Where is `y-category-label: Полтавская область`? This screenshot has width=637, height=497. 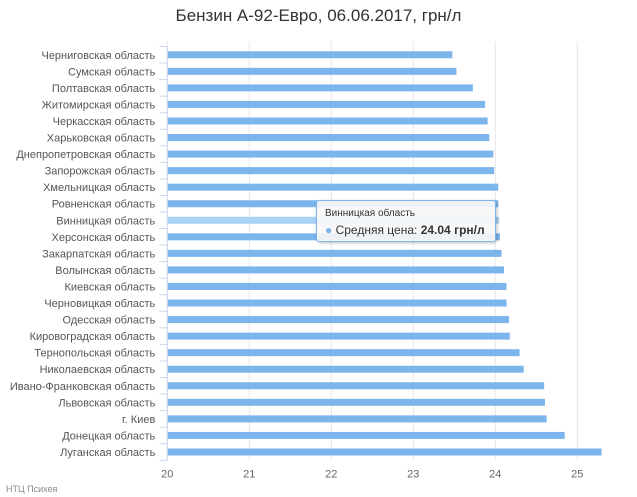
y-category-label: Полтавская область is located at coordinates (104, 89).